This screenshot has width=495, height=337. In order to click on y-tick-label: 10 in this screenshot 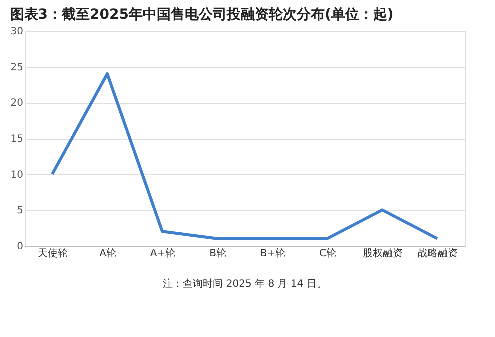, I will do `click(17, 175)`.